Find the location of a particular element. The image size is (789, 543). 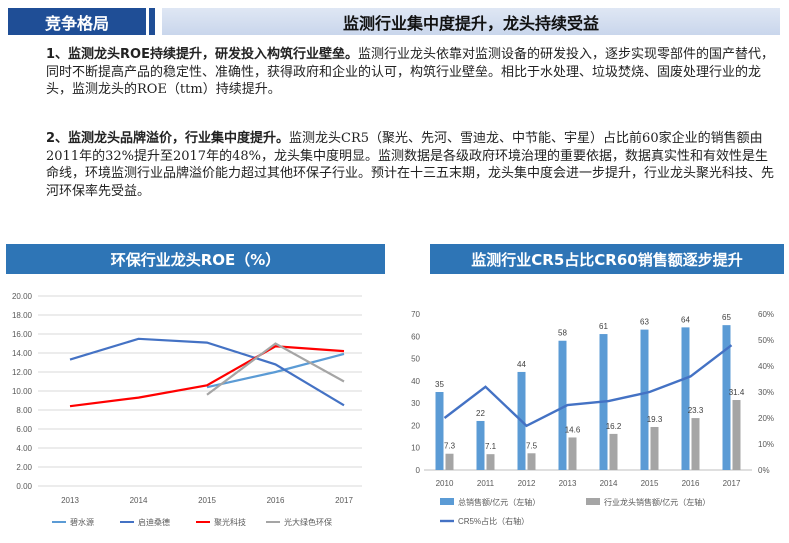

cr5-leader-data-label: 23.3 is located at coordinates (696, 410).